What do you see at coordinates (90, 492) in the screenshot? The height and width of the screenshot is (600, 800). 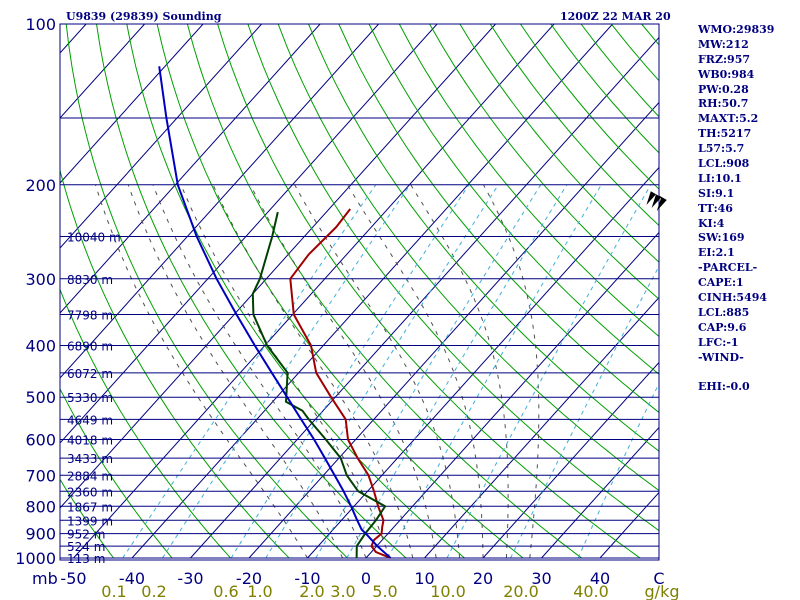 I see `height-label: 2360 m` at bounding box center [90, 492].